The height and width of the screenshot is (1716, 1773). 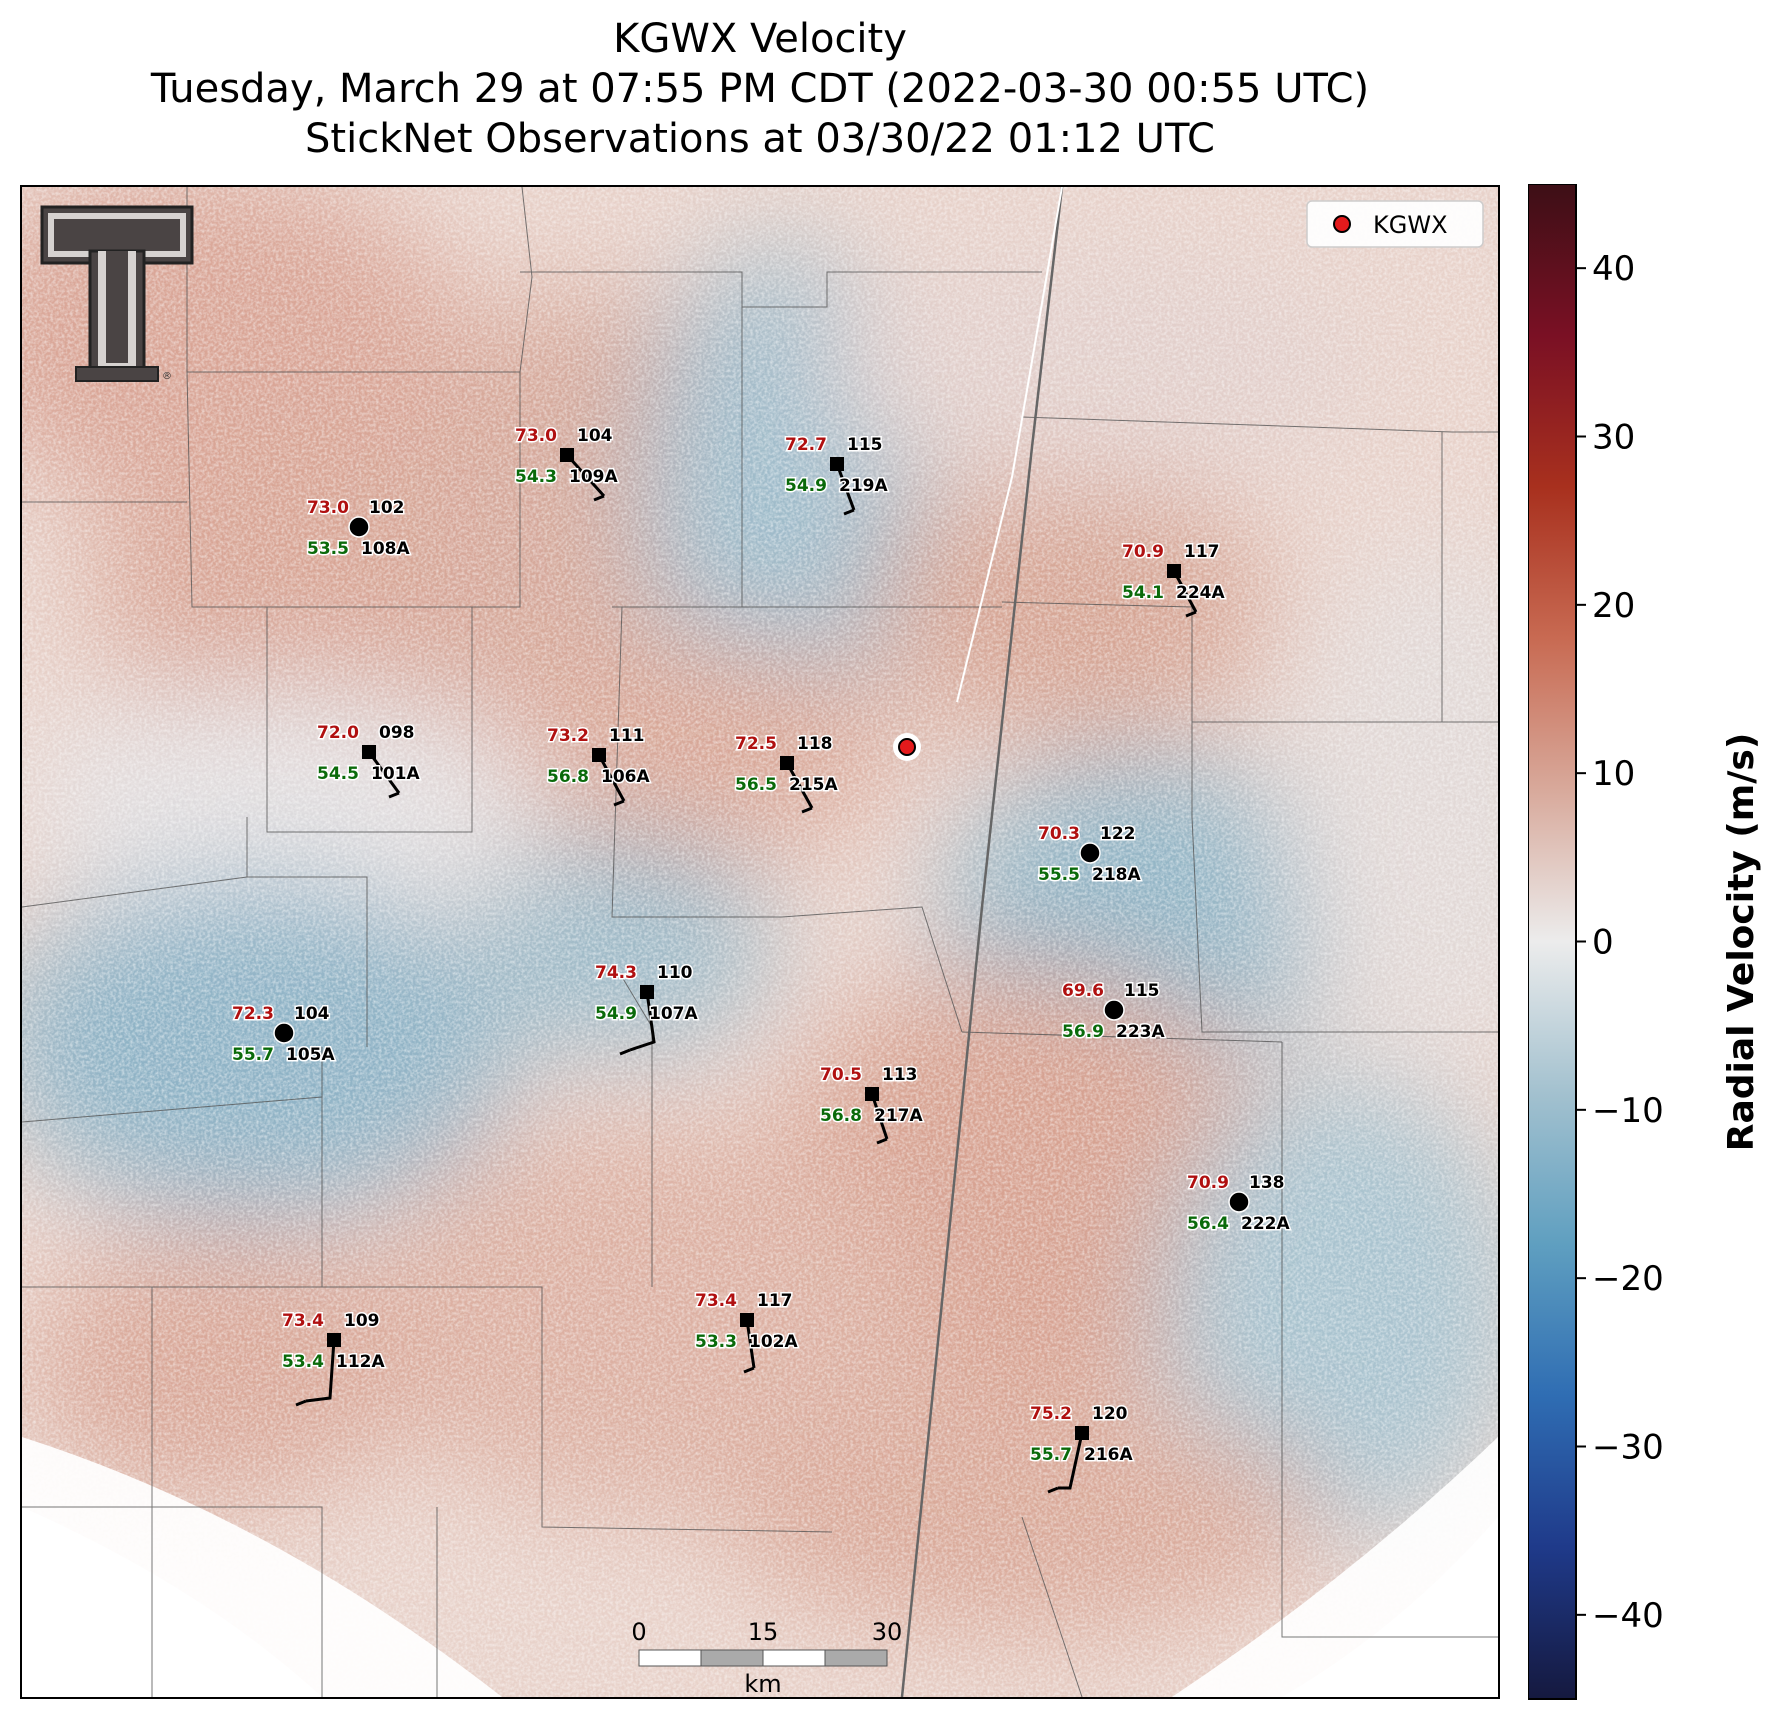 I want to click on scale-bar: 0 15 30 km, so click(x=766, y=1657).